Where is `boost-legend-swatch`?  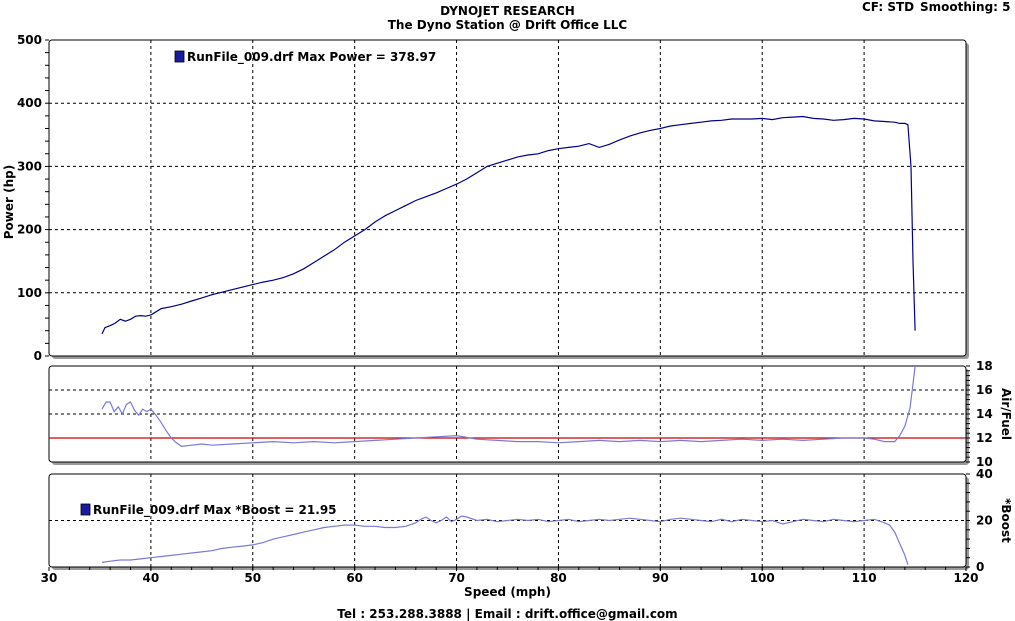 boost-legend-swatch is located at coordinates (85, 509).